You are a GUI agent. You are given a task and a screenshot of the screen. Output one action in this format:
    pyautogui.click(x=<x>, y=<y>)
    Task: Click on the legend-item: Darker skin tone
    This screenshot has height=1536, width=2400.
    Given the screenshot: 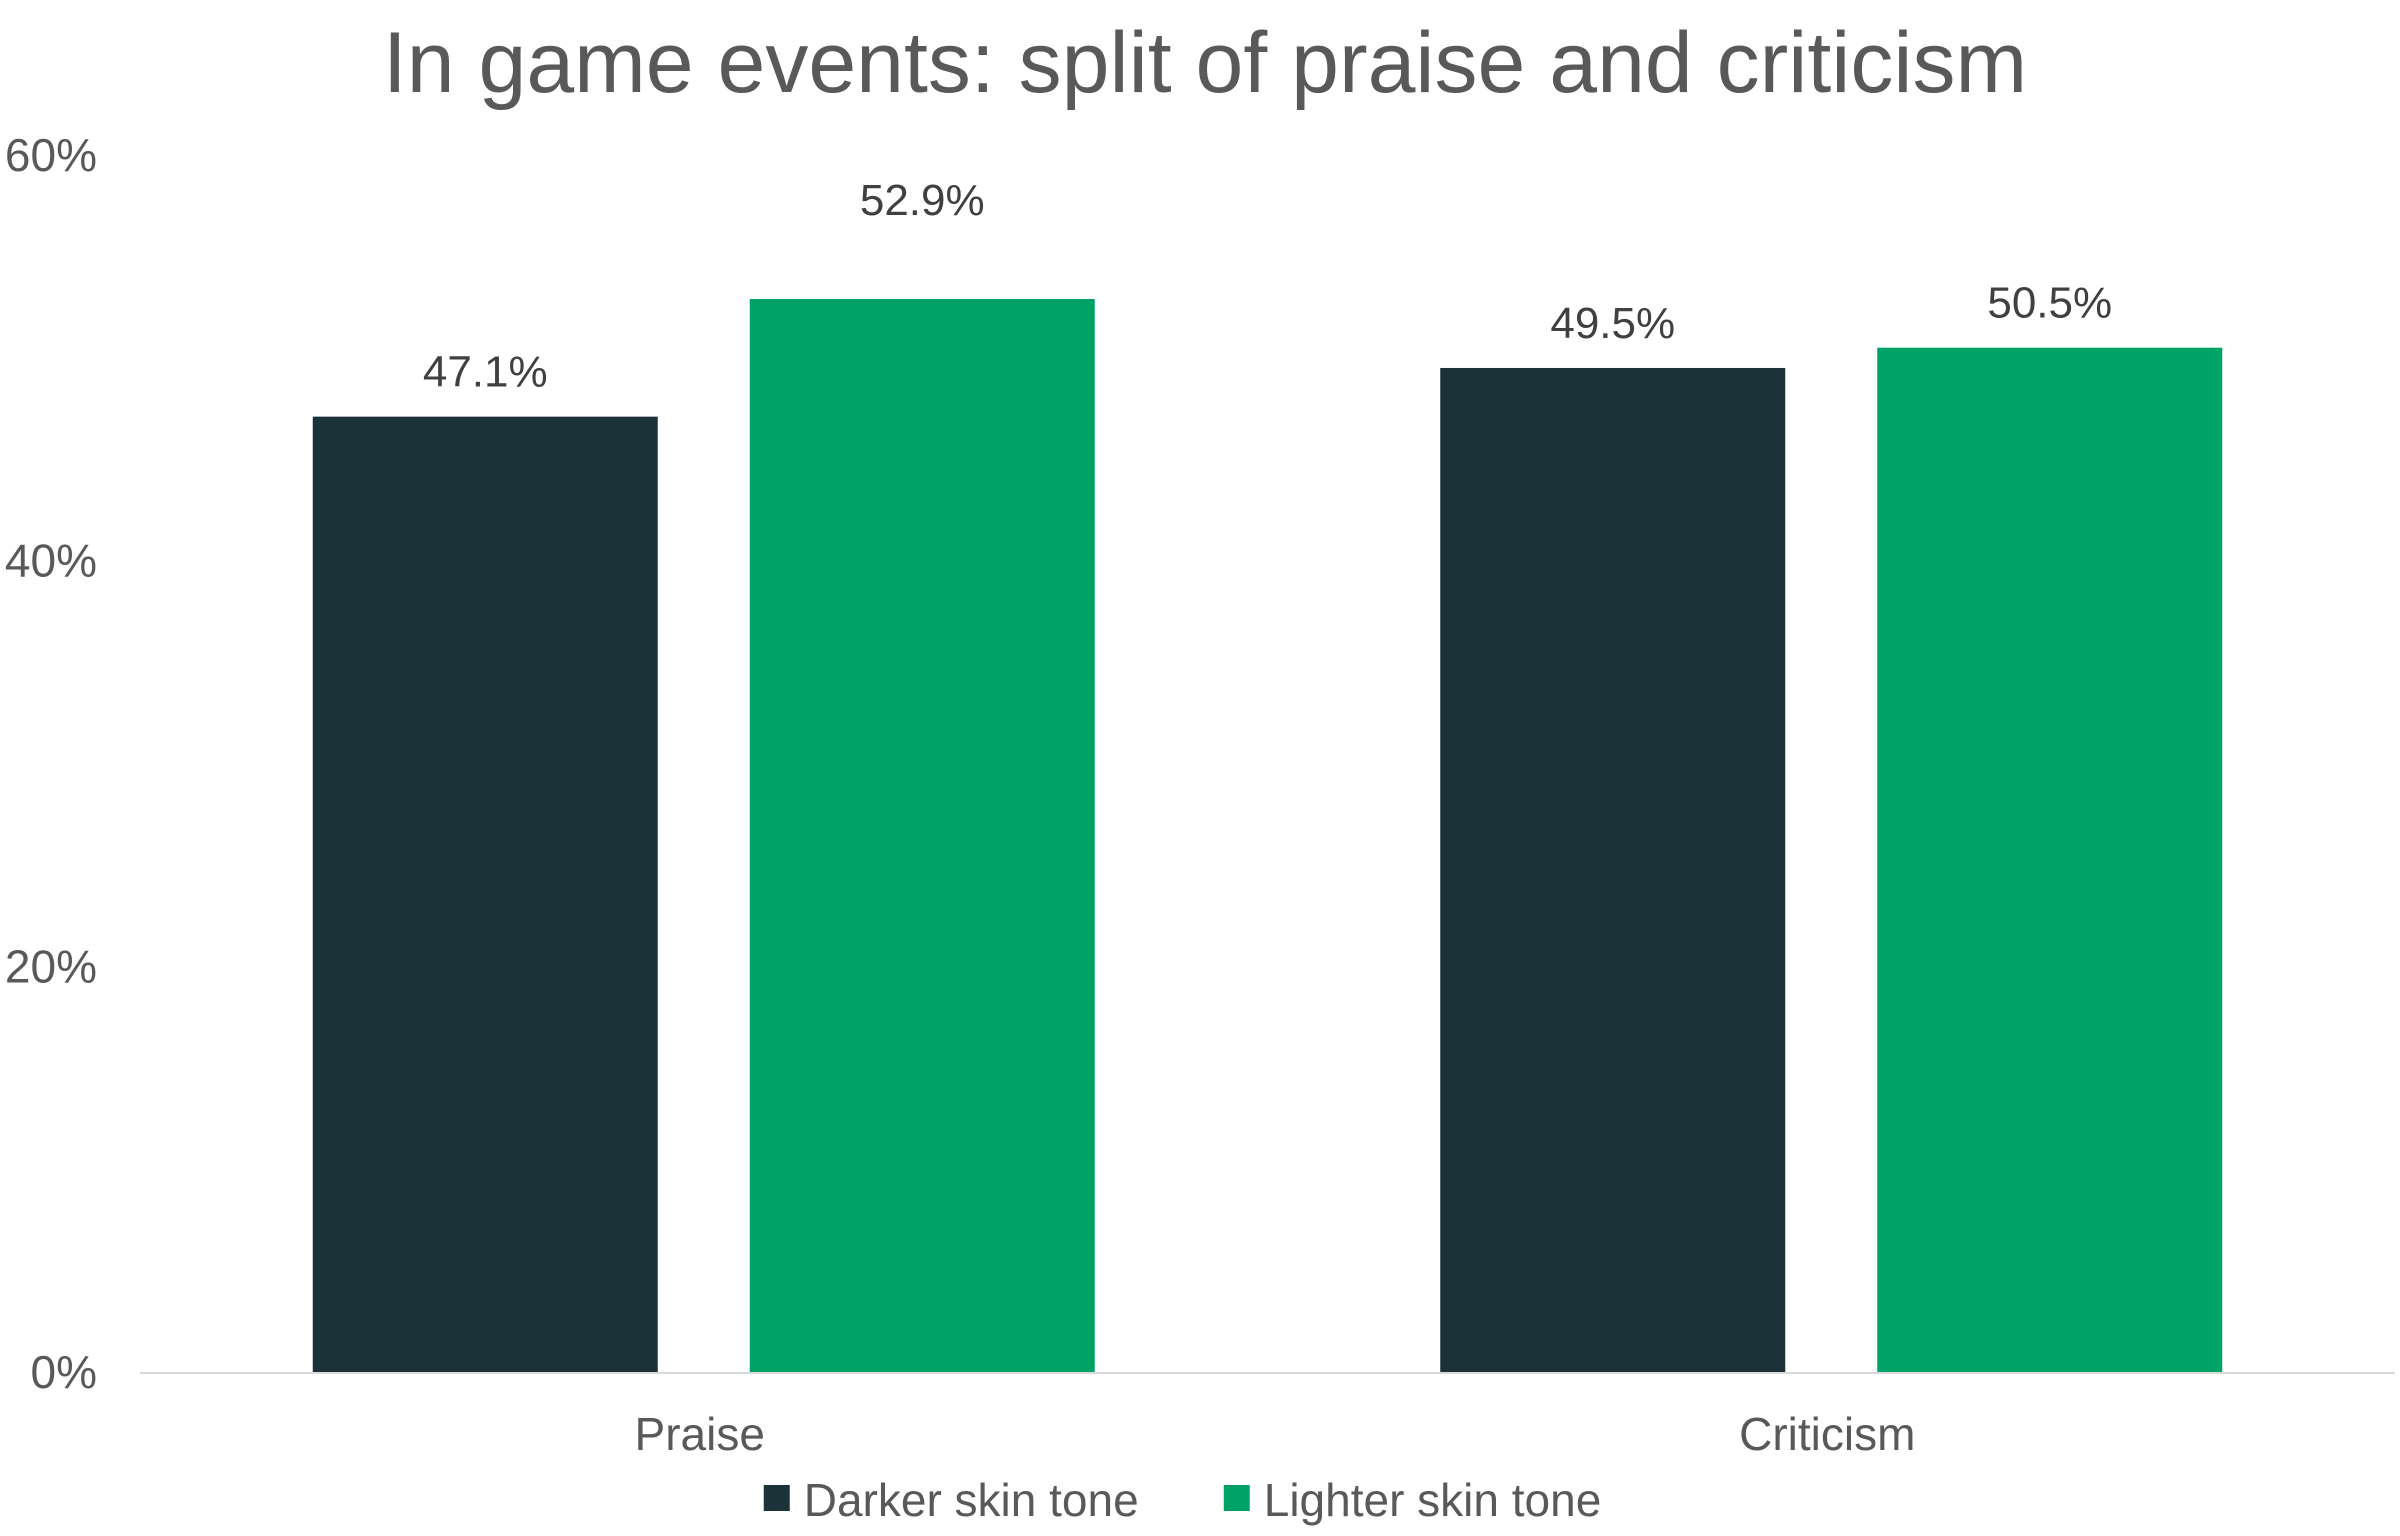 What is the action you would take?
    pyautogui.click(x=951, y=1500)
    